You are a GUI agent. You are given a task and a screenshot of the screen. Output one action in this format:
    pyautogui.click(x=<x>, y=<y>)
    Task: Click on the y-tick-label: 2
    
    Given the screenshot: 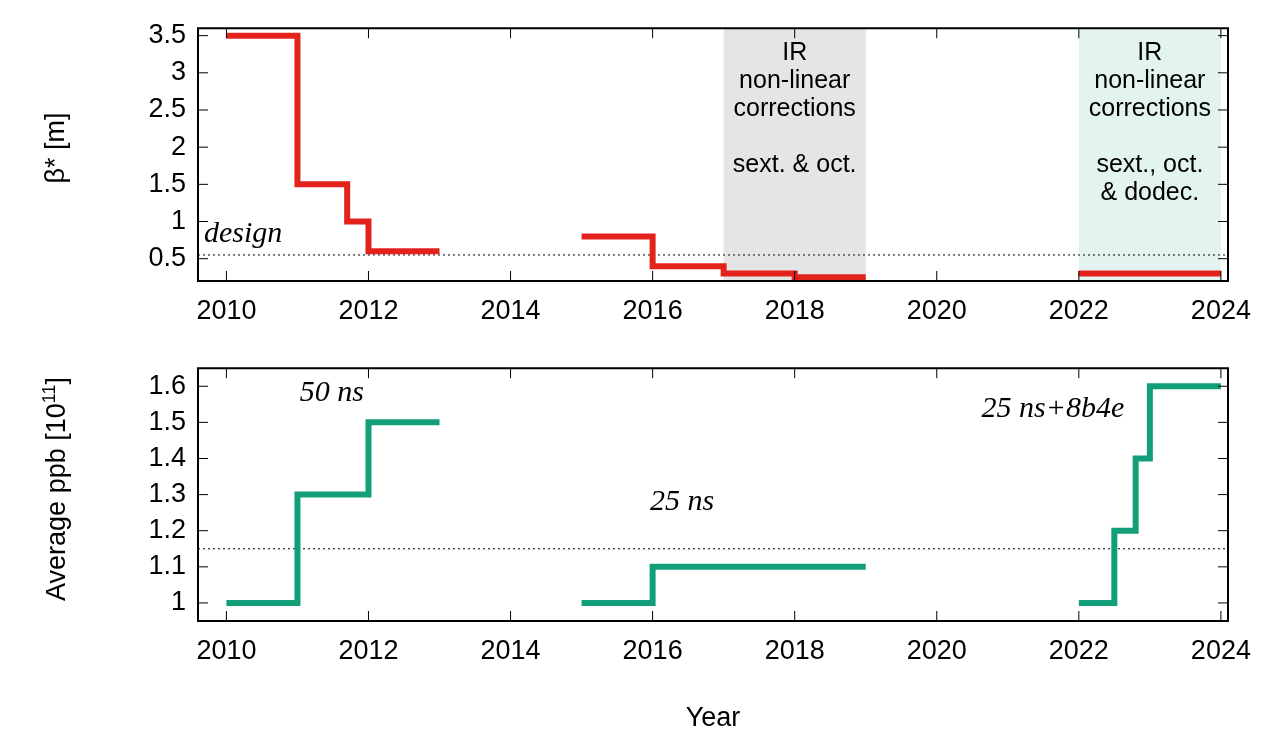 What is the action you would take?
    pyautogui.click(x=178, y=145)
    